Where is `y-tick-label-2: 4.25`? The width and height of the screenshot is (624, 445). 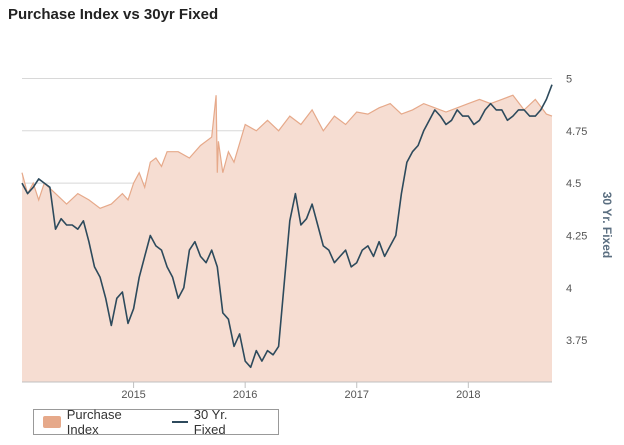 y-tick-label-2: 4.25 is located at coordinates (576, 236).